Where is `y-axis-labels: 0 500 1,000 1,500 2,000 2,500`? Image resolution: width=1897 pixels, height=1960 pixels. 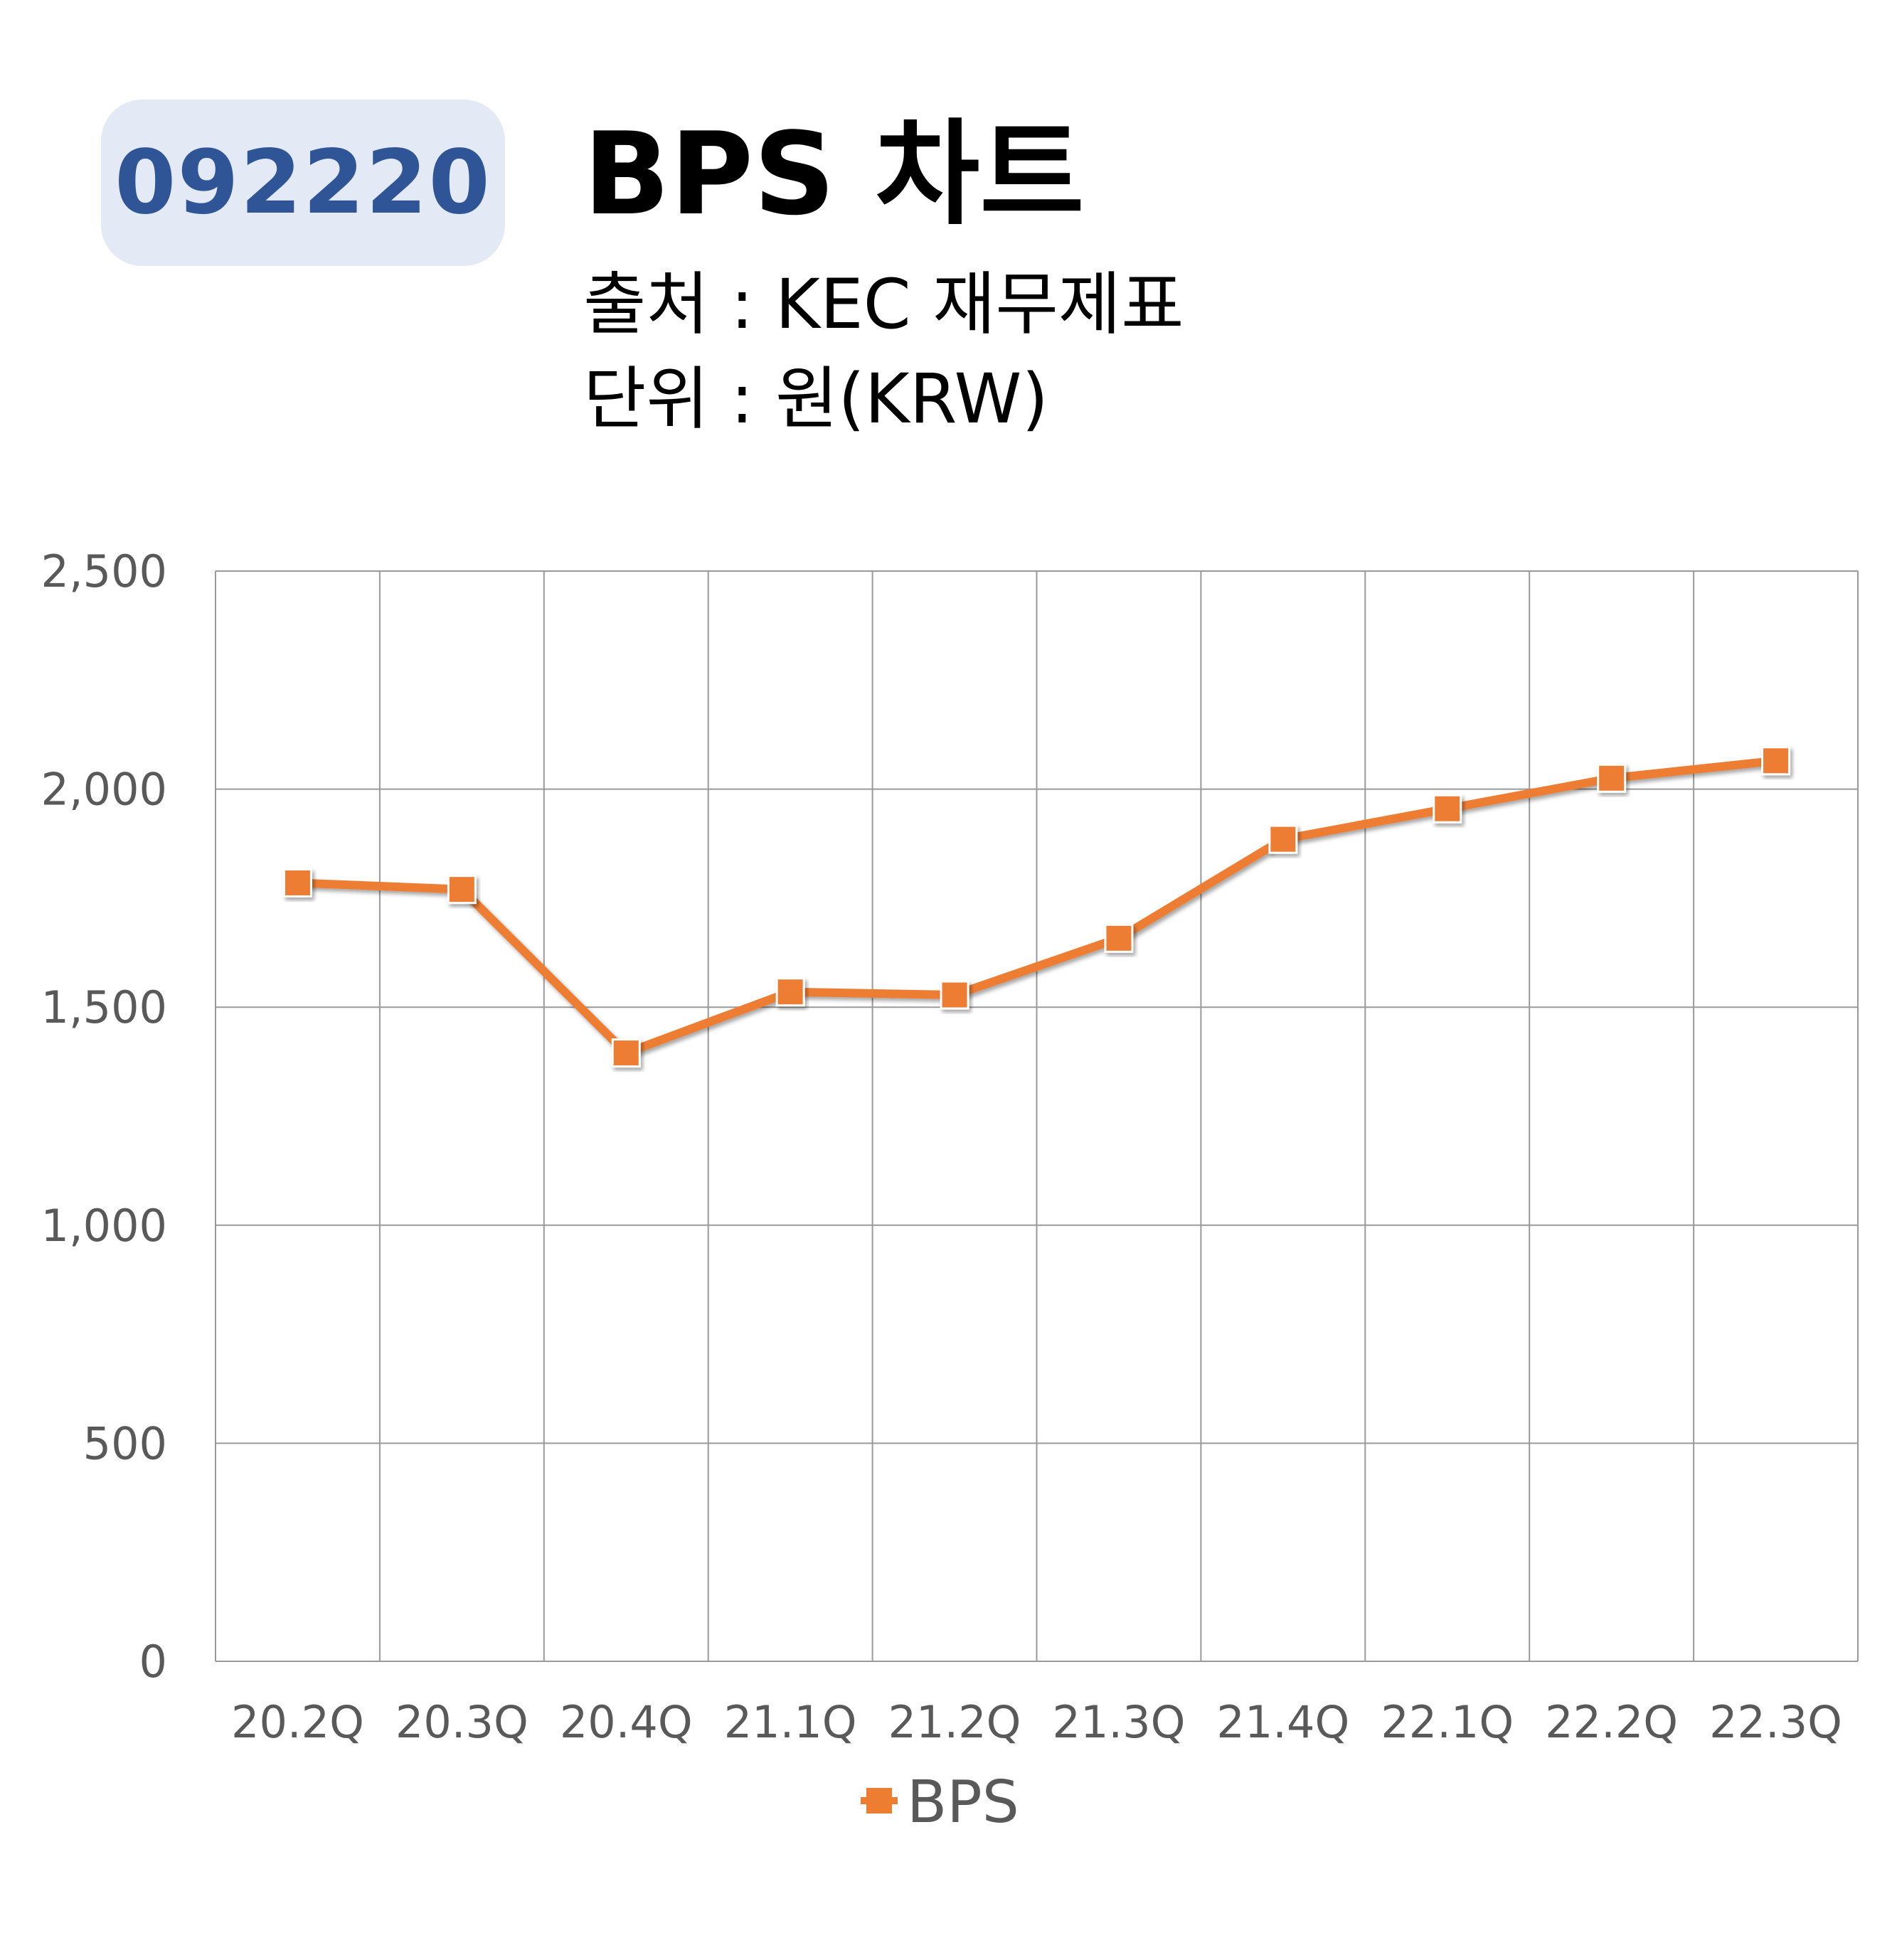
y-axis-labels: 0 500 1,000 1,500 2,000 2,500 is located at coordinates (105, 1116).